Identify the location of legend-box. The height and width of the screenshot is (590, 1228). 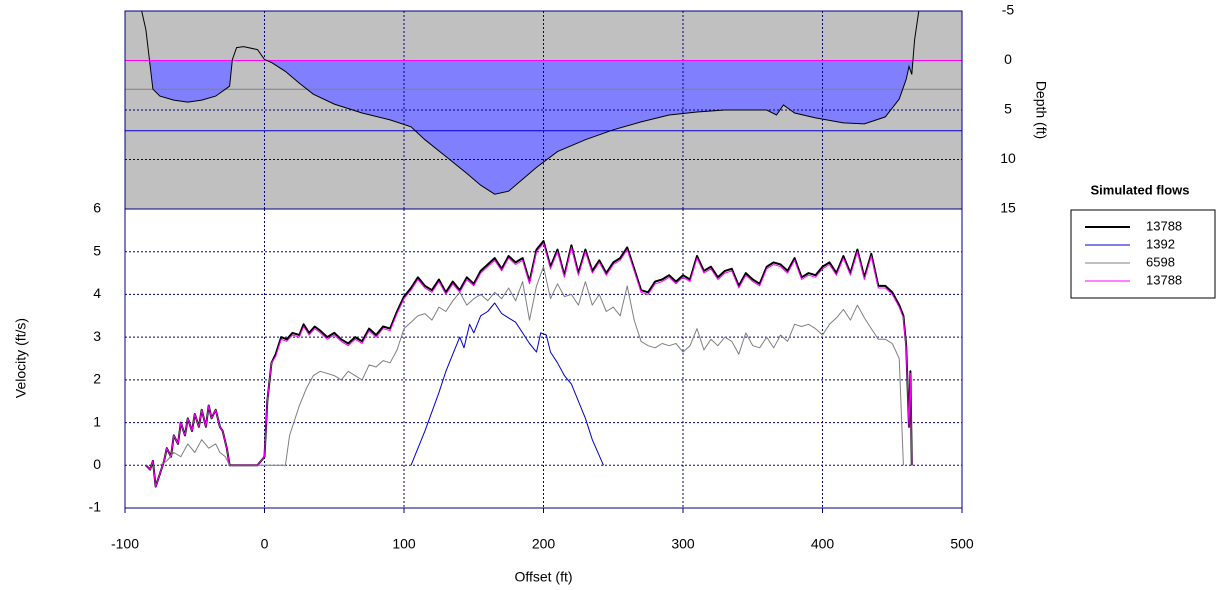
(1143, 254).